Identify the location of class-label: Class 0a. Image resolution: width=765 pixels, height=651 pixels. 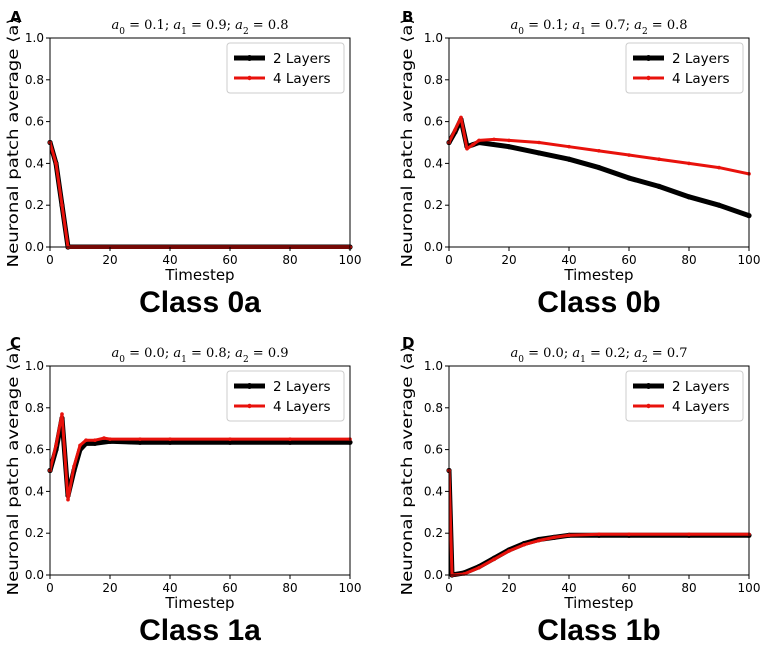
(200, 302).